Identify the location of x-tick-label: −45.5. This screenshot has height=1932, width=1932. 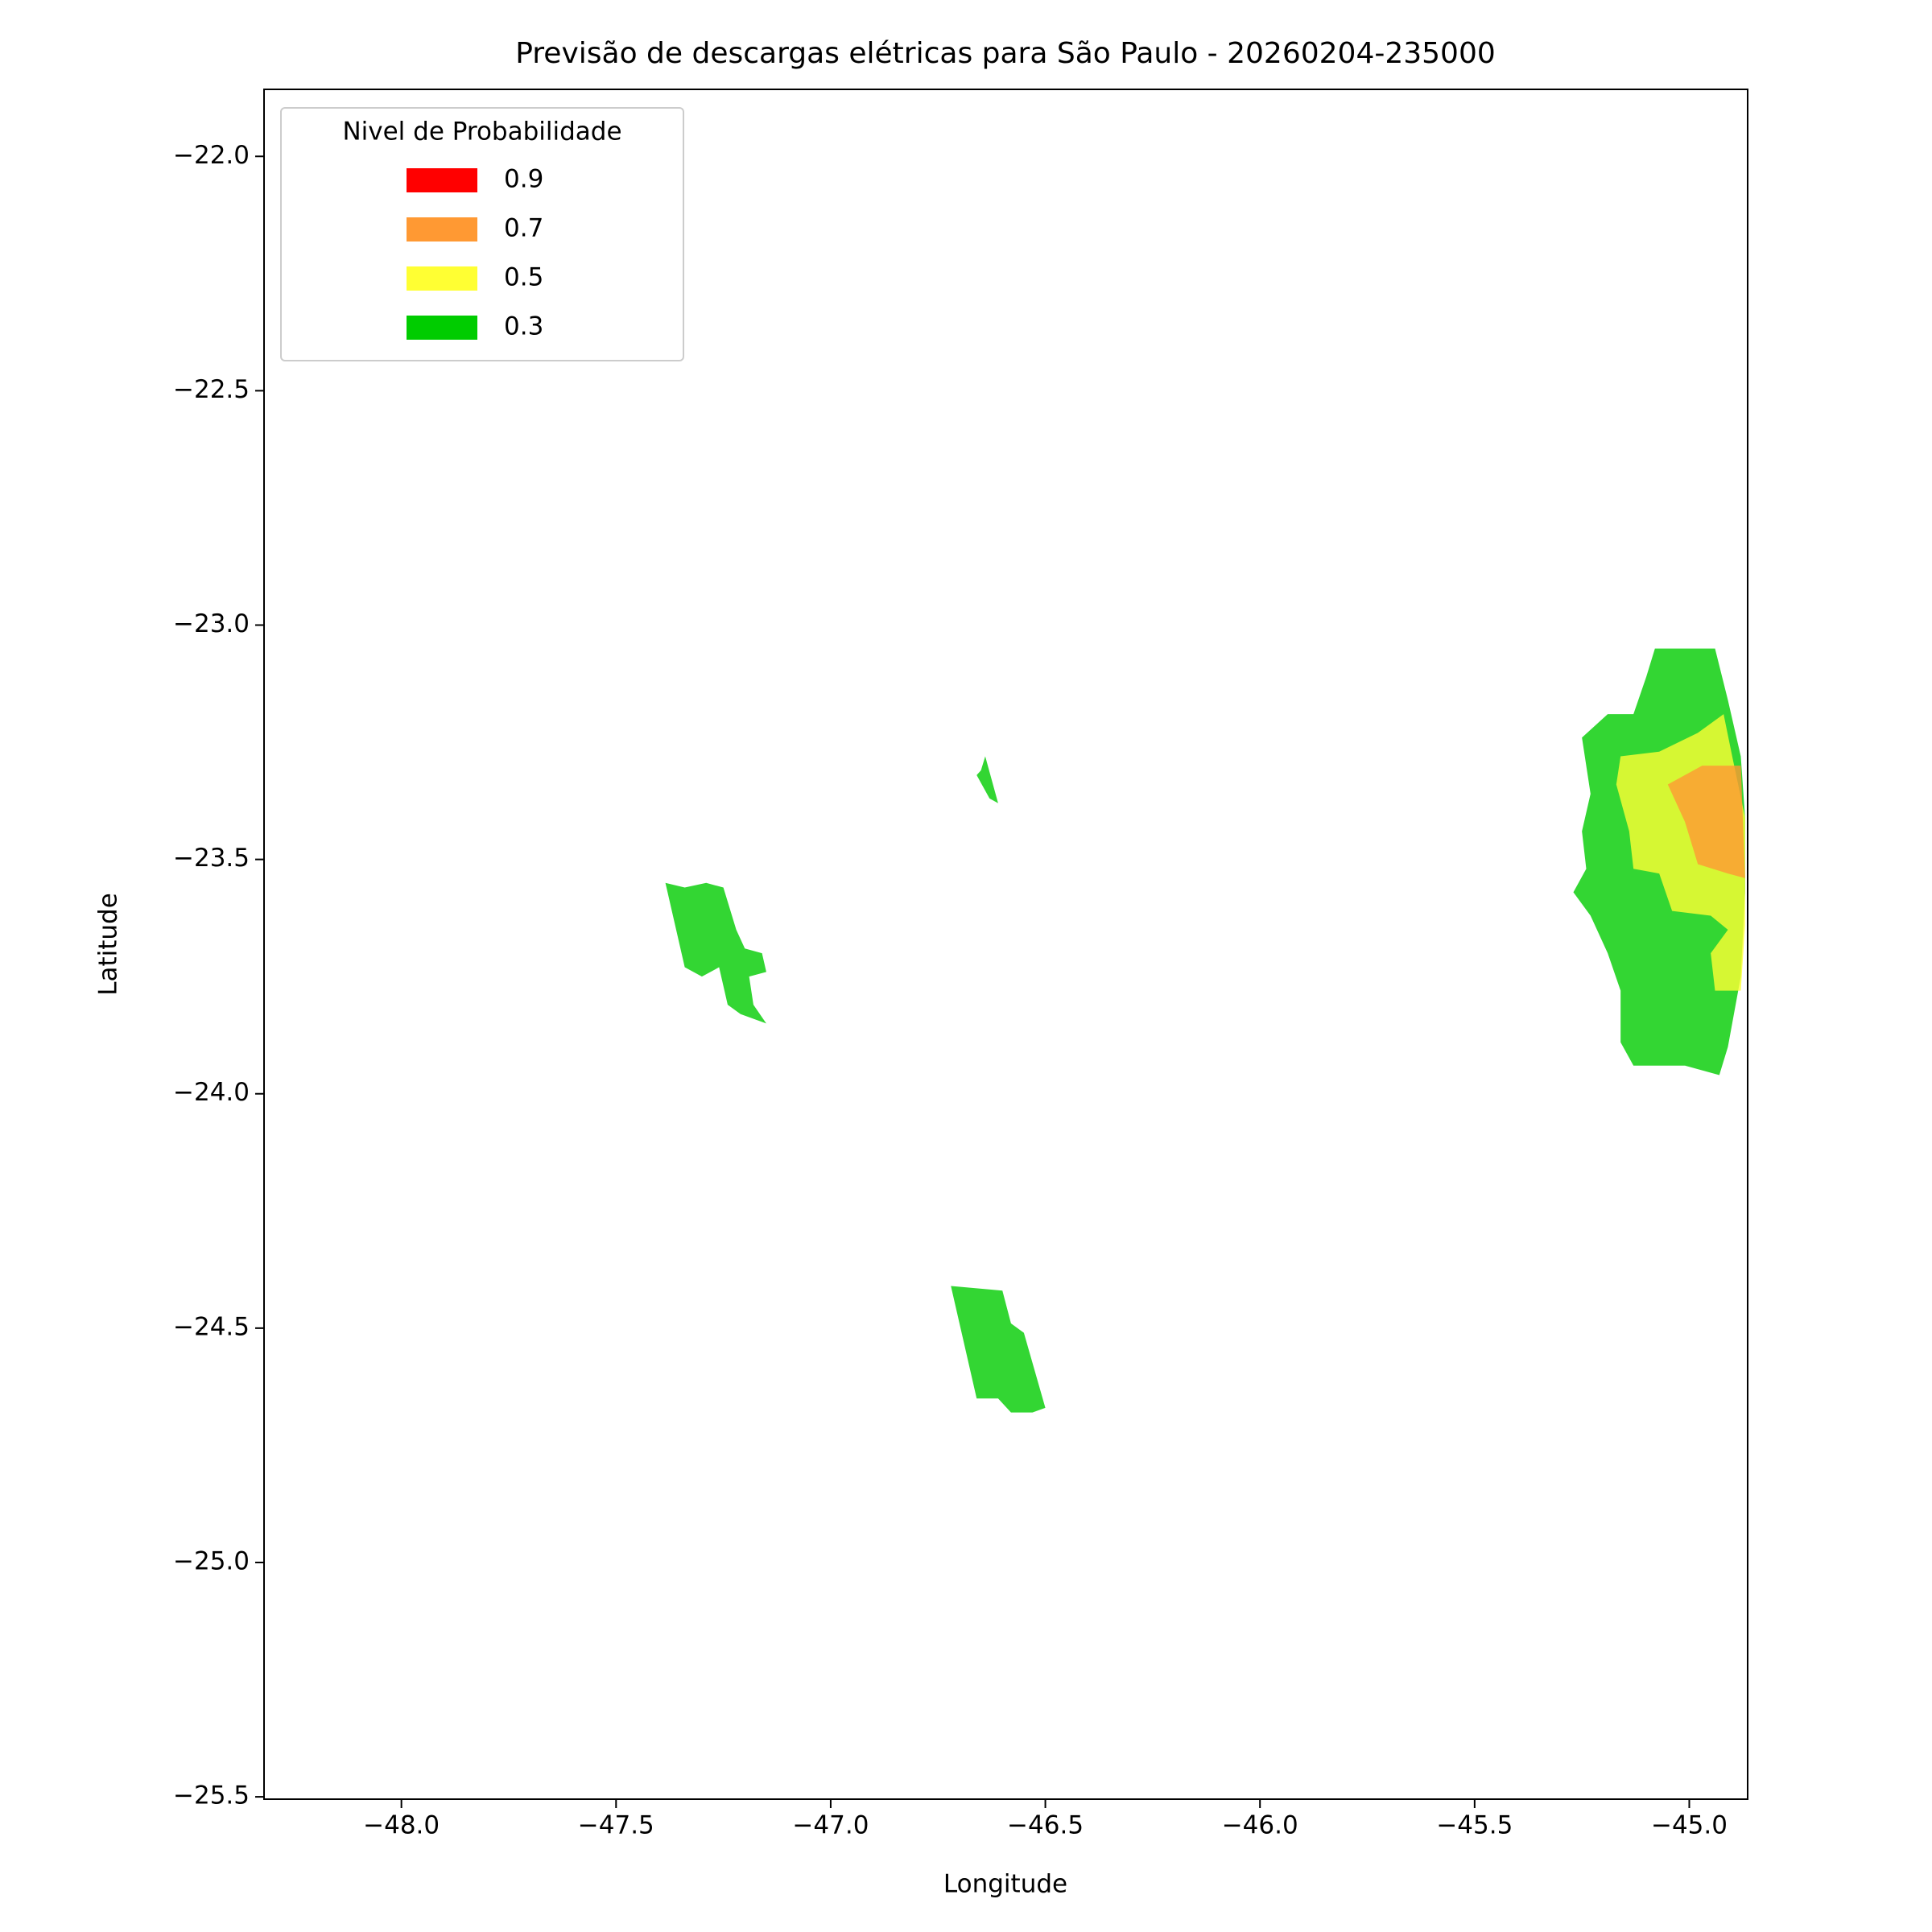
(1474, 1825).